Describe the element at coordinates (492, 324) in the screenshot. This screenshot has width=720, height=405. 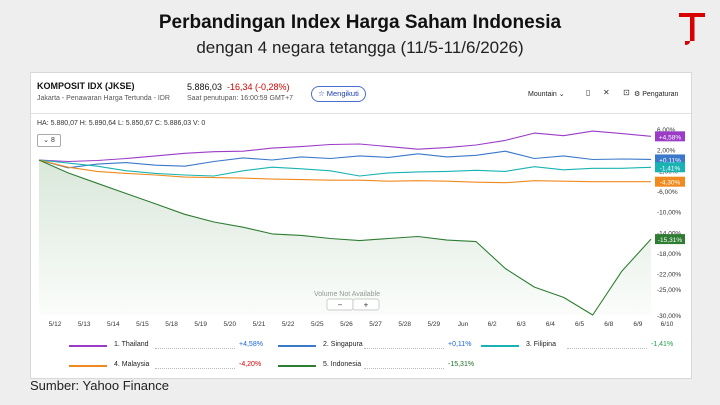
I see `x-tick-label: 6/2` at that location.